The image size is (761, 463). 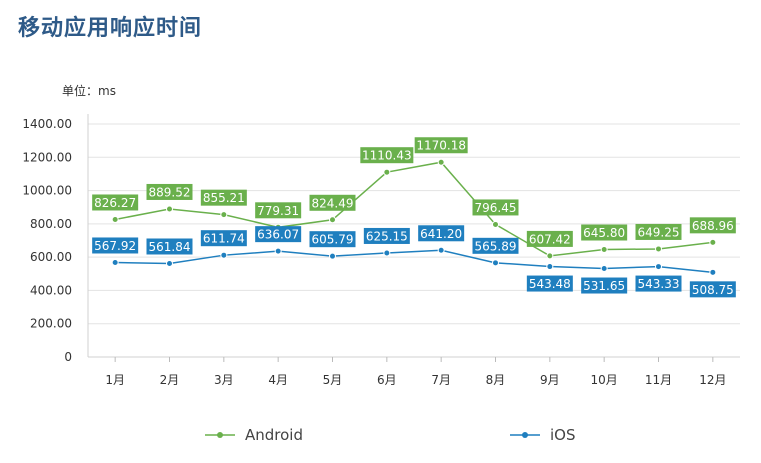 I want to click on y-tick-label: 800.00, so click(x=51, y=224).